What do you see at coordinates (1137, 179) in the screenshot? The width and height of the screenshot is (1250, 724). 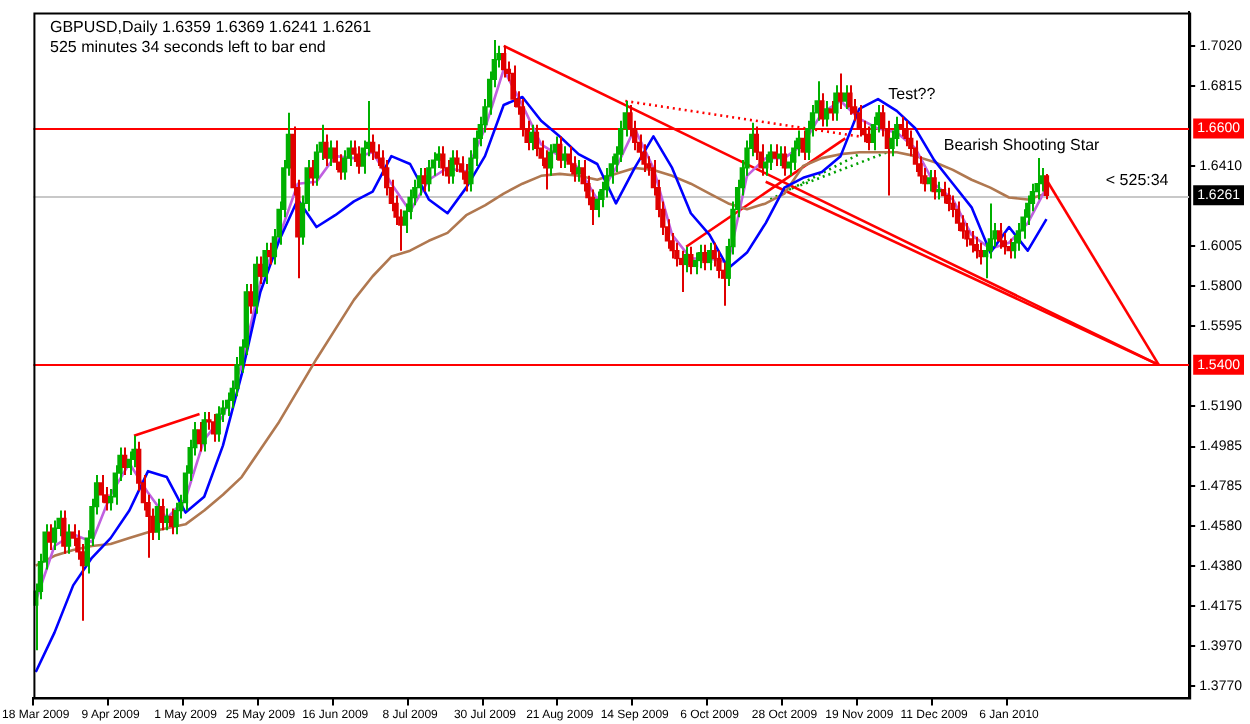 I see `annotation: < 525:34` at bounding box center [1137, 179].